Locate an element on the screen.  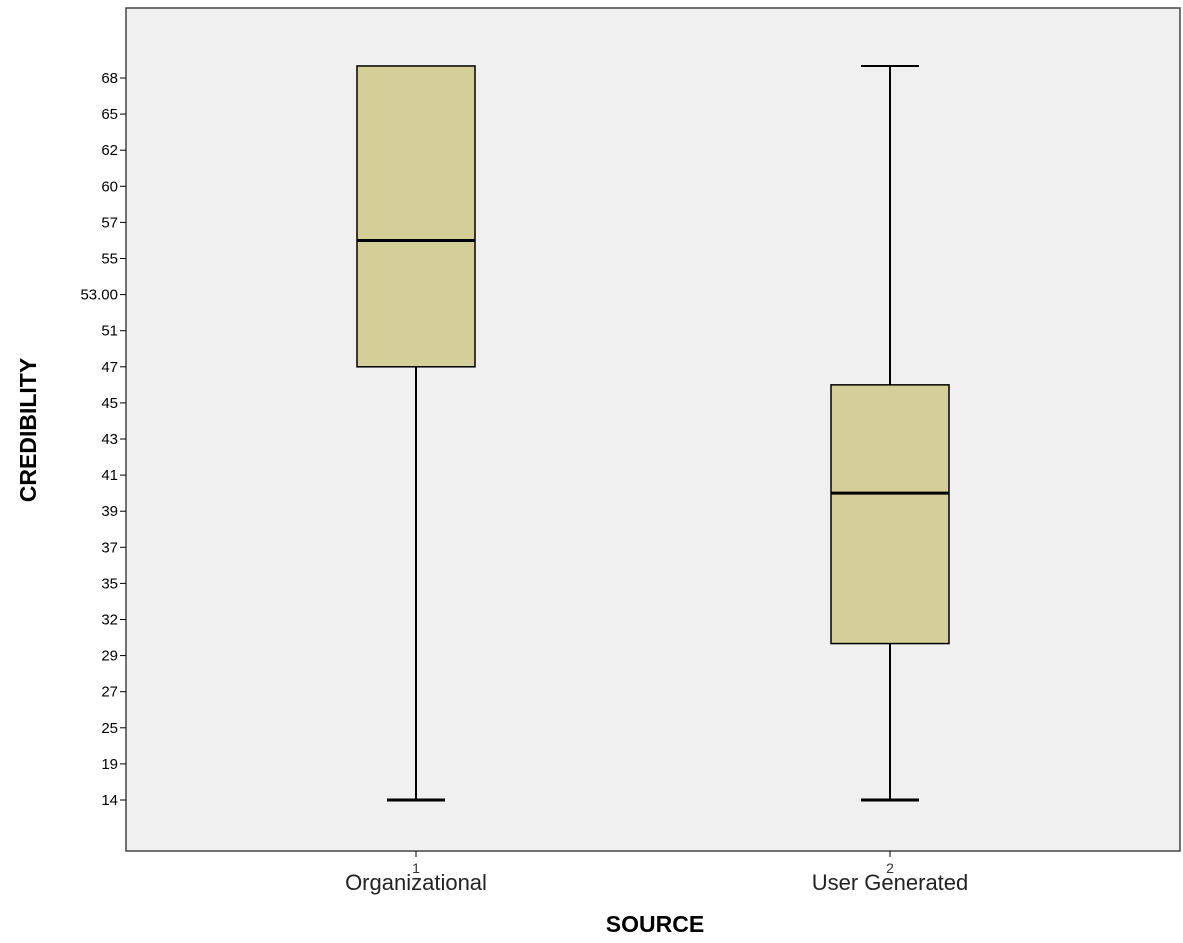
x-tick-number: 1 is located at coordinates (416, 868).